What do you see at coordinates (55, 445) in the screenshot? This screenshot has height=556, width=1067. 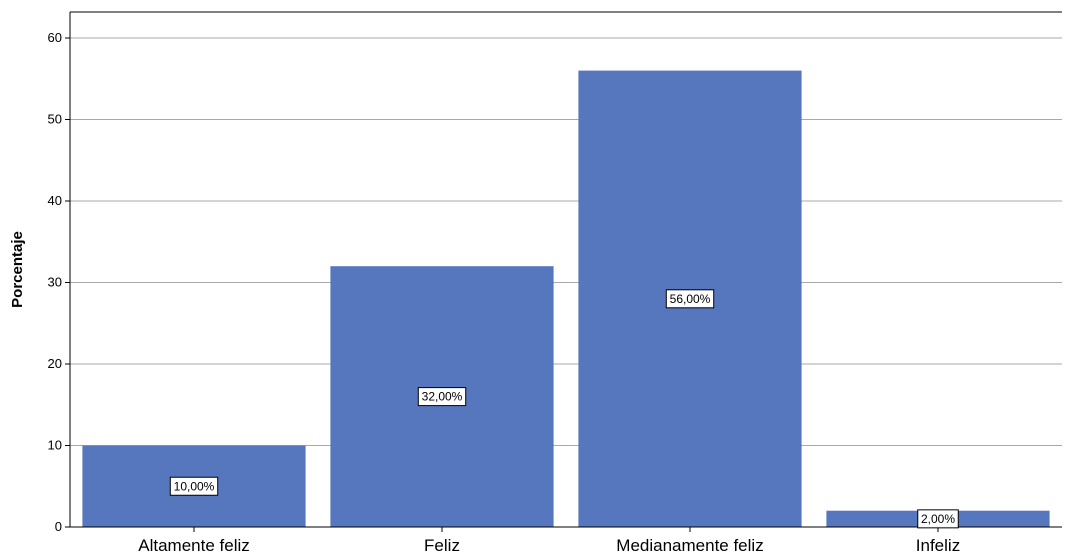 I see `y-tick-label: 10` at bounding box center [55, 445].